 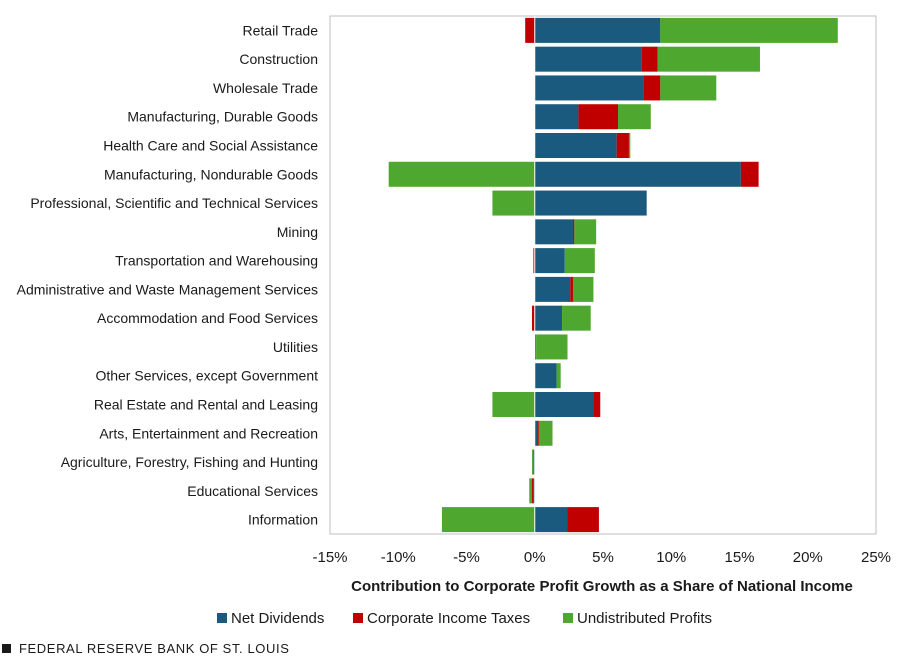 What do you see at coordinates (579, 261) in the screenshot?
I see `bar-undistributed-profits-transportation-and-warehousing` at bounding box center [579, 261].